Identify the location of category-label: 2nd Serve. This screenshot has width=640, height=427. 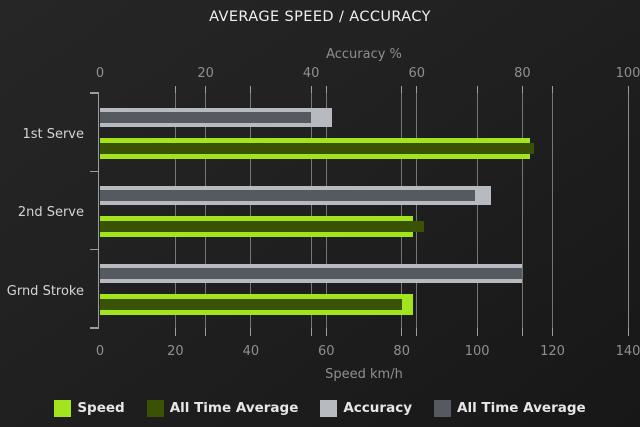
(50, 213).